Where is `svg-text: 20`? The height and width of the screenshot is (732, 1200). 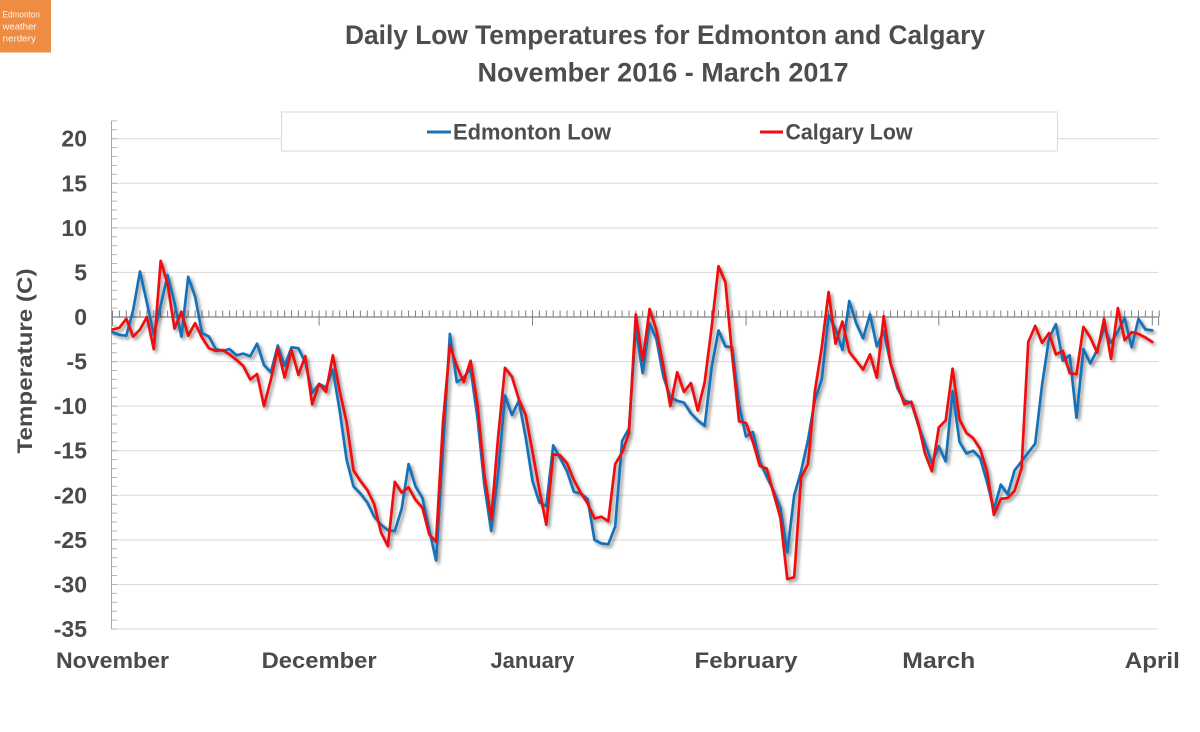
svg-text: 20 is located at coordinates (74, 139).